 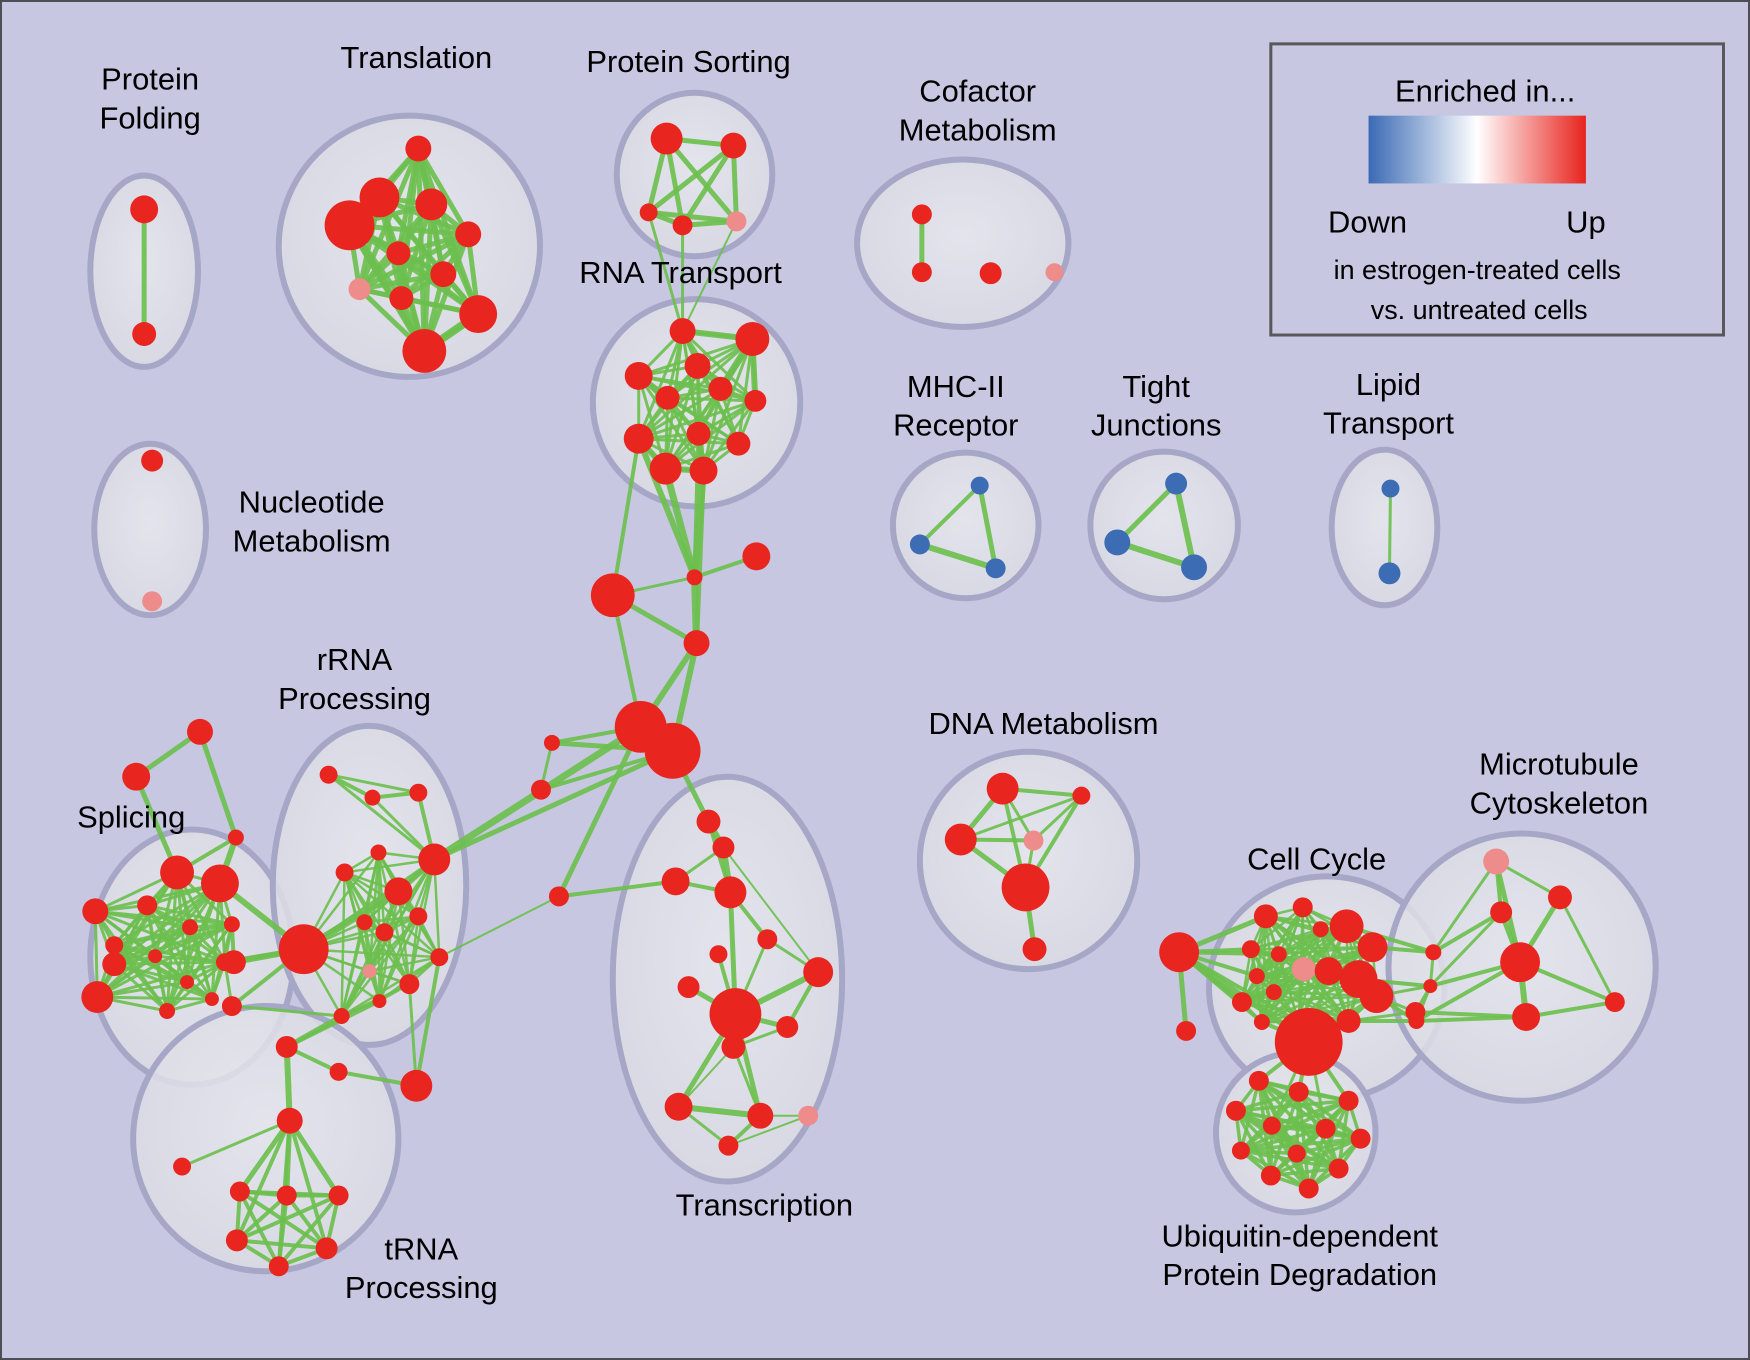 What do you see at coordinates (1186, 1030) in the screenshot?
I see `node-cc18` at bounding box center [1186, 1030].